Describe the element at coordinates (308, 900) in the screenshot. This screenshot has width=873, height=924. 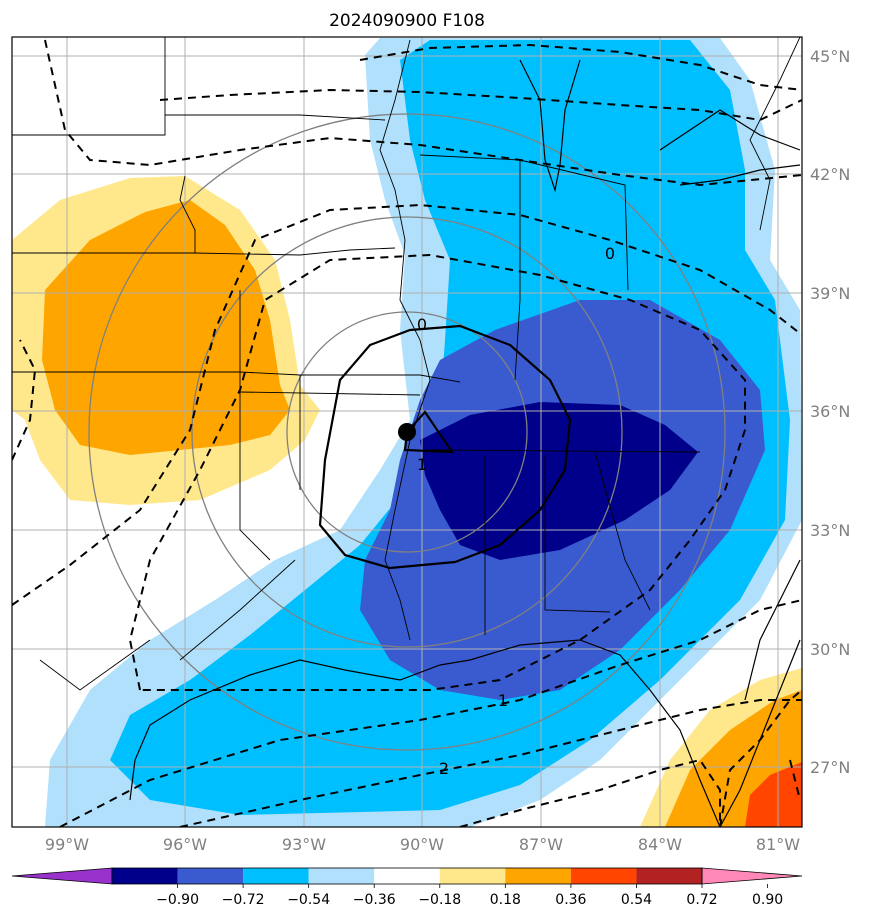
I see `colorbar-tick-label: −0.54` at that location.